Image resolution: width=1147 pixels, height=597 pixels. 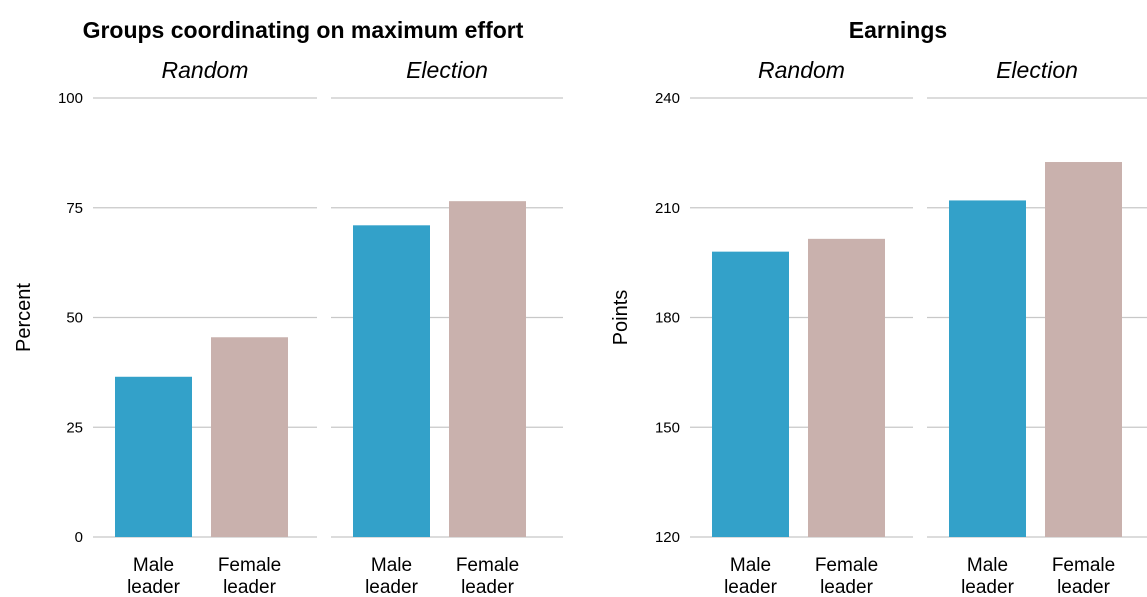 What do you see at coordinates (74, 208) in the screenshot?
I see `percent-chart-y-tick-label: 75` at bounding box center [74, 208].